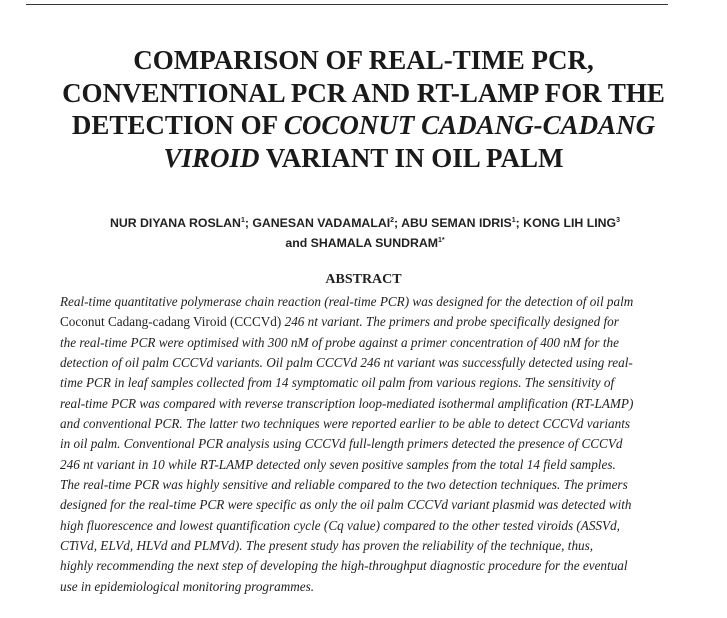 Image resolution: width=727 pixels, height=618 pixels. I want to click on header-rule, so click(347, 4).